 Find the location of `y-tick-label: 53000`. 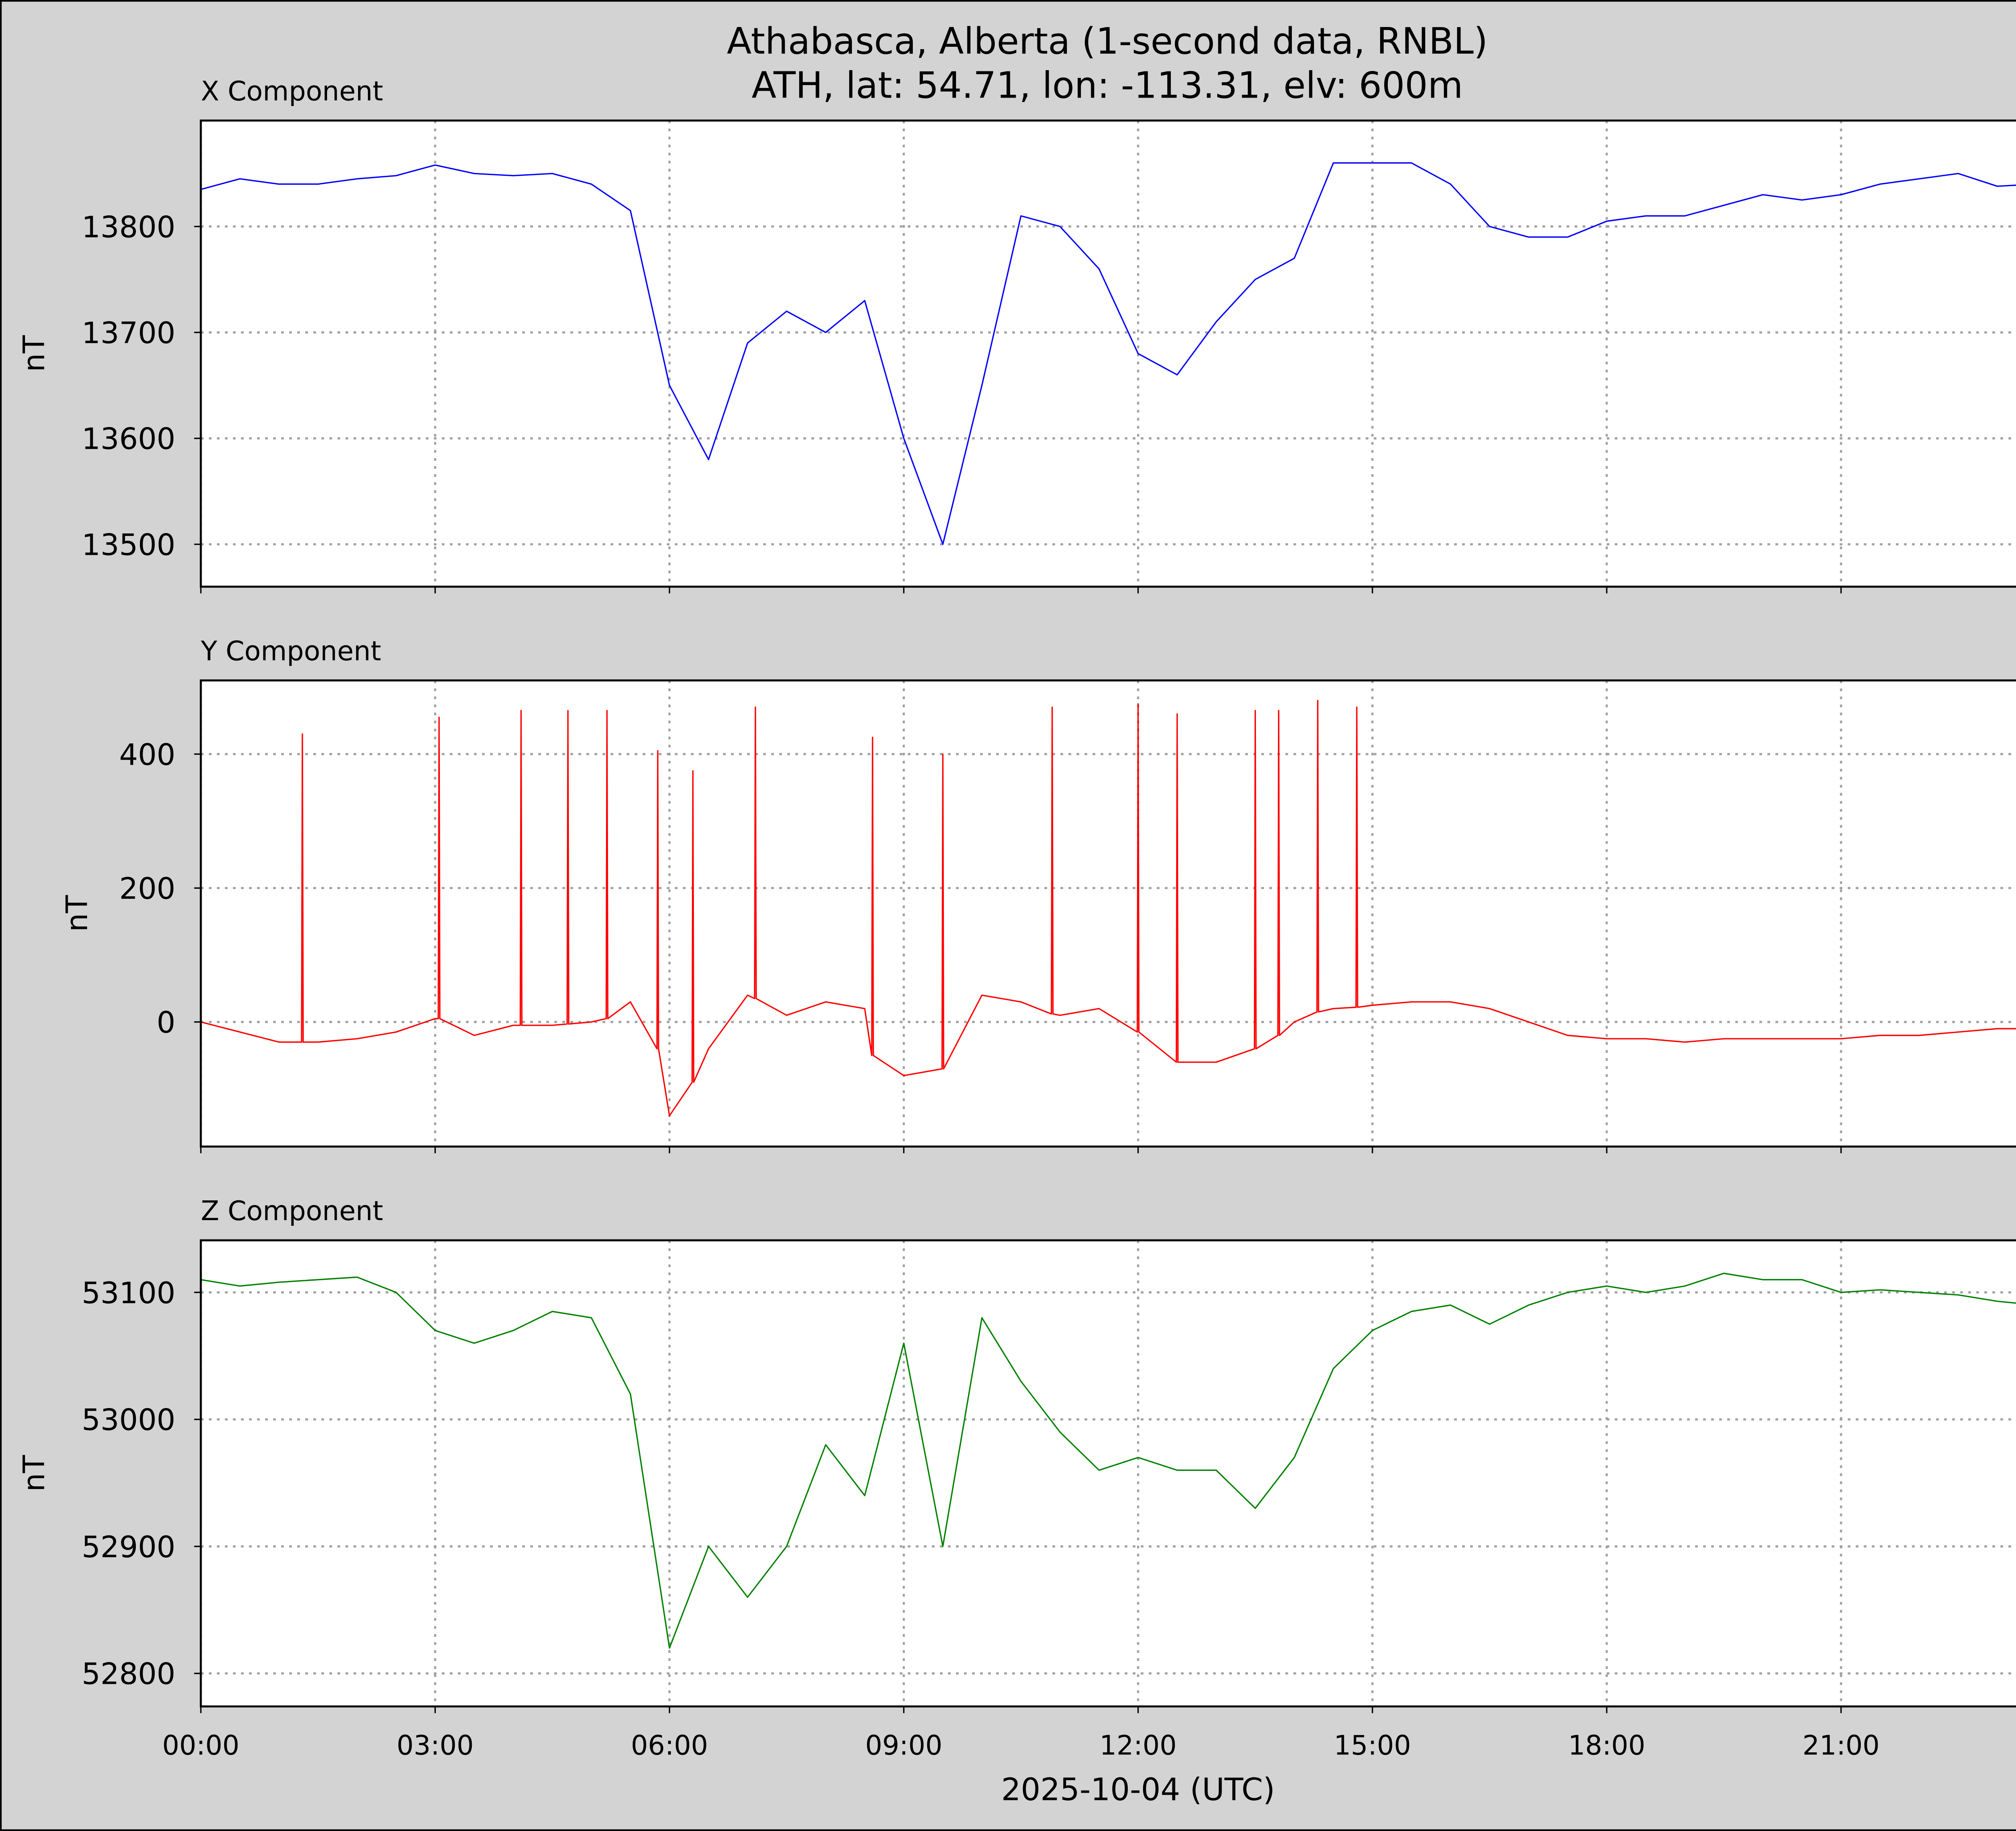

y-tick-label: 53000 is located at coordinates (128, 1420).